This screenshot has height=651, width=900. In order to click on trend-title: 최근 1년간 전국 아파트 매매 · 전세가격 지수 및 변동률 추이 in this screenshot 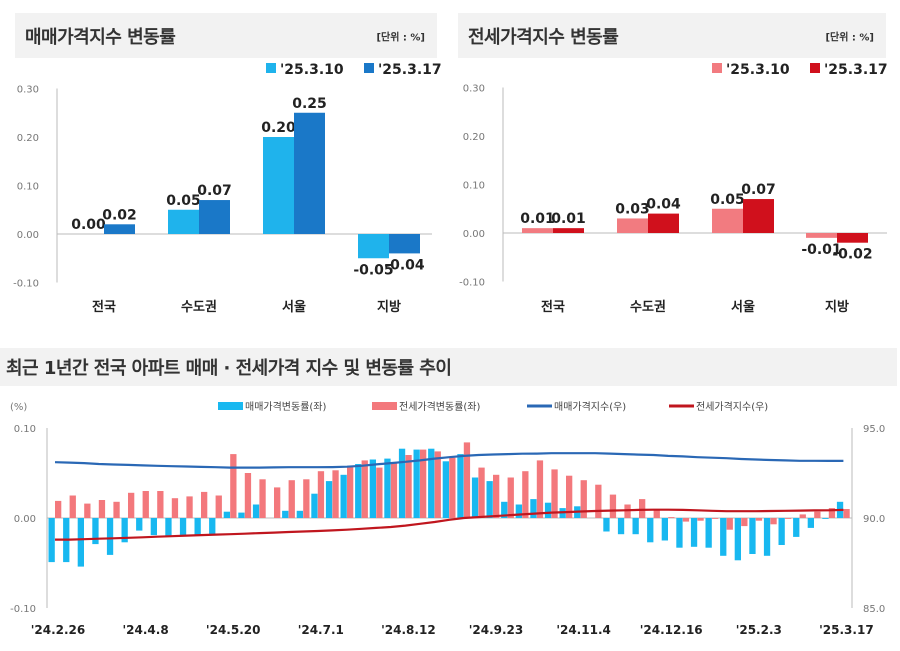, I will do `click(229, 368)`.